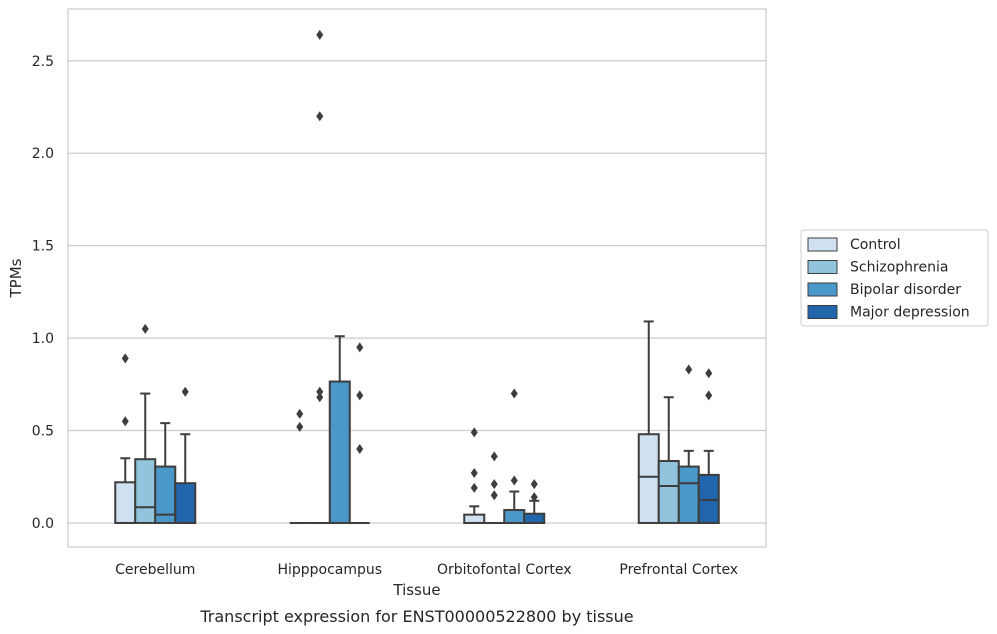  What do you see at coordinates (678, 570) in the screenshot?
I see `x-tick-label: Prefrontal Cortex` at bounding box center [678, 570].